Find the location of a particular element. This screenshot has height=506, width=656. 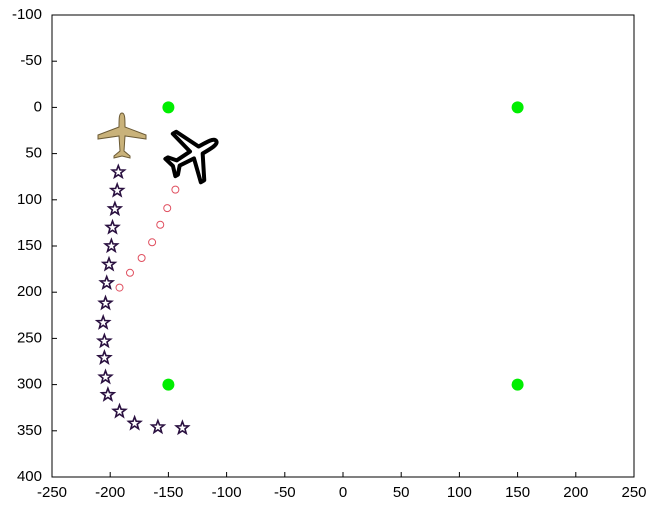

x-tick-label: 0 is located at coordinates (343, 492).